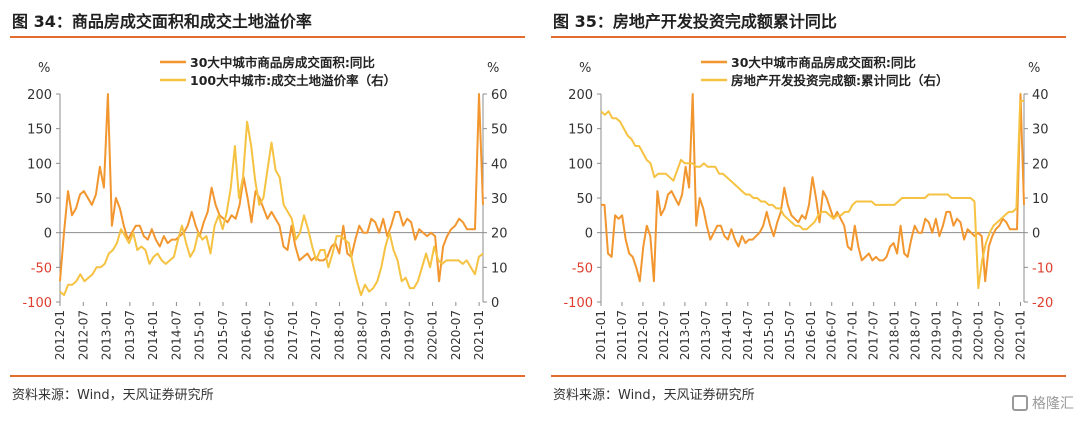 Image resolution: width=1080 pixels, height=421 pixels. Describe the element at coordinates (113, 395) in the screenshot. I see `left-source-note: 资料来源：Wind，天风证券研究所` at that location.